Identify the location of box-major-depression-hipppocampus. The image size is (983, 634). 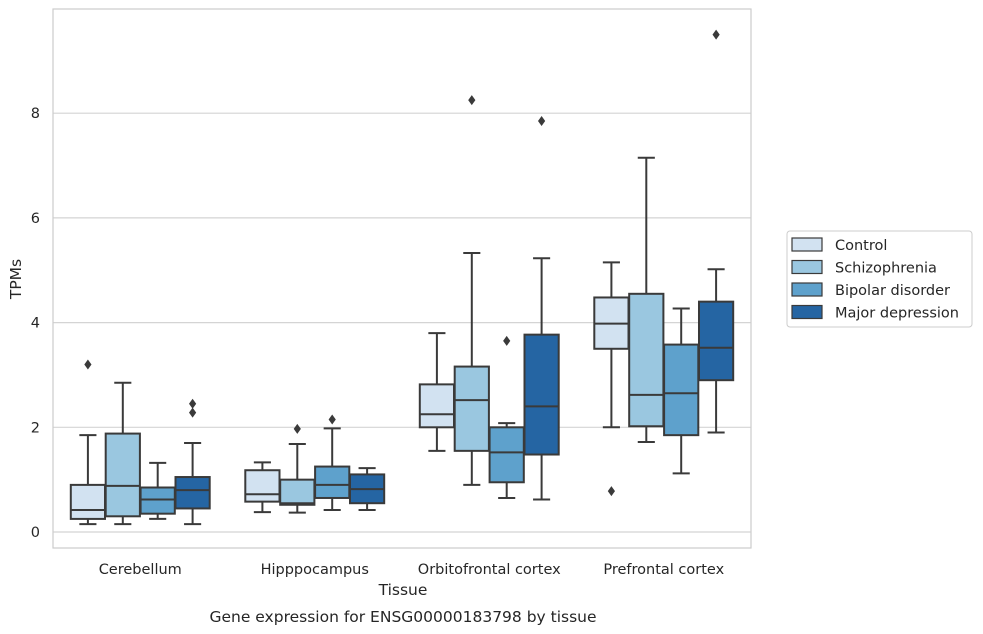
(367, 489).